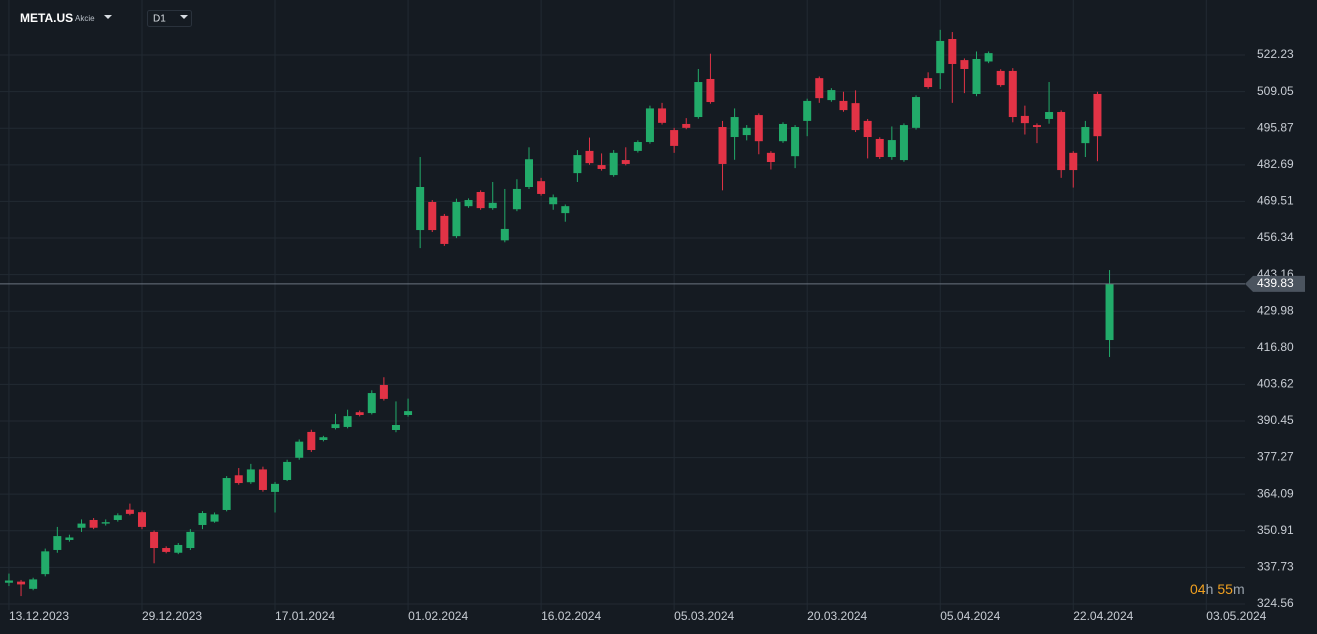 This screenshot has width=1317, height=634. What do you see at coordinates (39, 616) in the screenshot?
I see `x-tick-label: 13.12.2023` at bounding box center [39, 616].